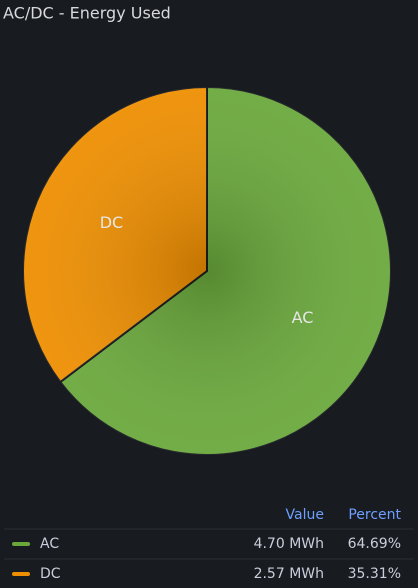  Describe the element at coordinates (305, 515) in the screenshot. I see `legend-header: Value` at that location.